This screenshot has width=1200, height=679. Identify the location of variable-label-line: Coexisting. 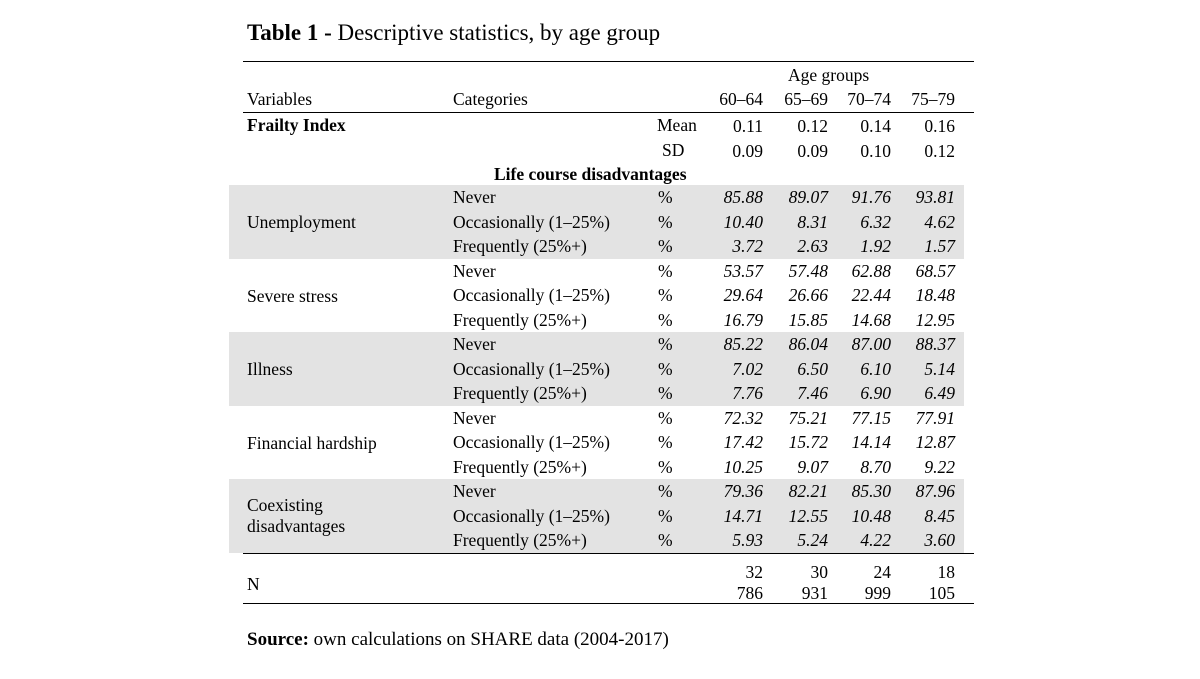
(285, 505).